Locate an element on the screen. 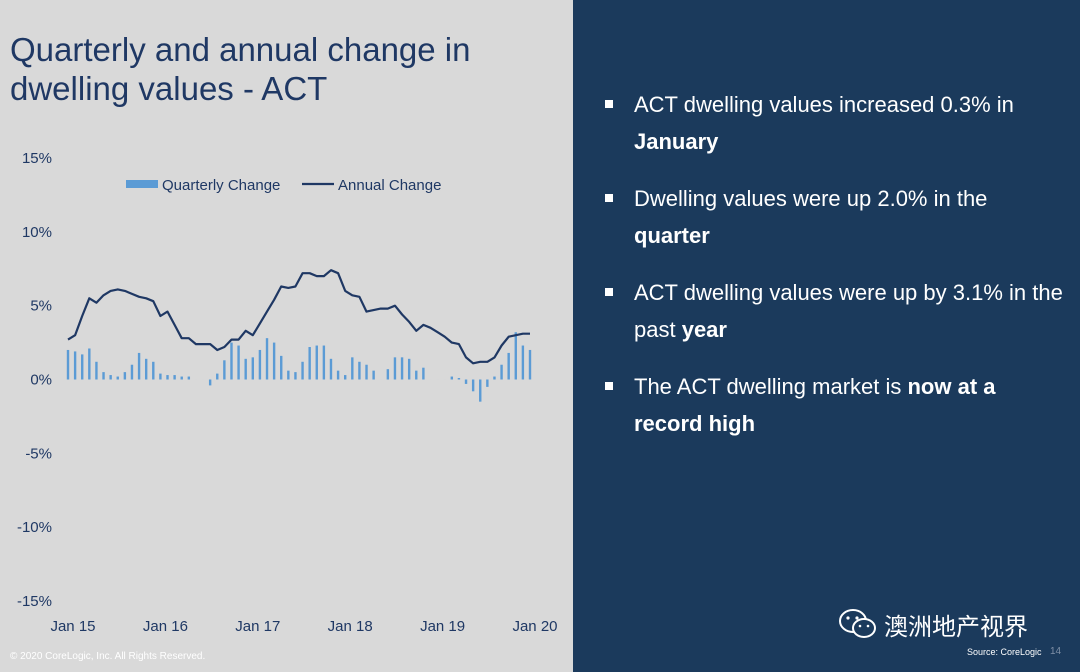  bullet-text: ACT dwelling values increased 0.3% in is located at coordinates (824, 104).